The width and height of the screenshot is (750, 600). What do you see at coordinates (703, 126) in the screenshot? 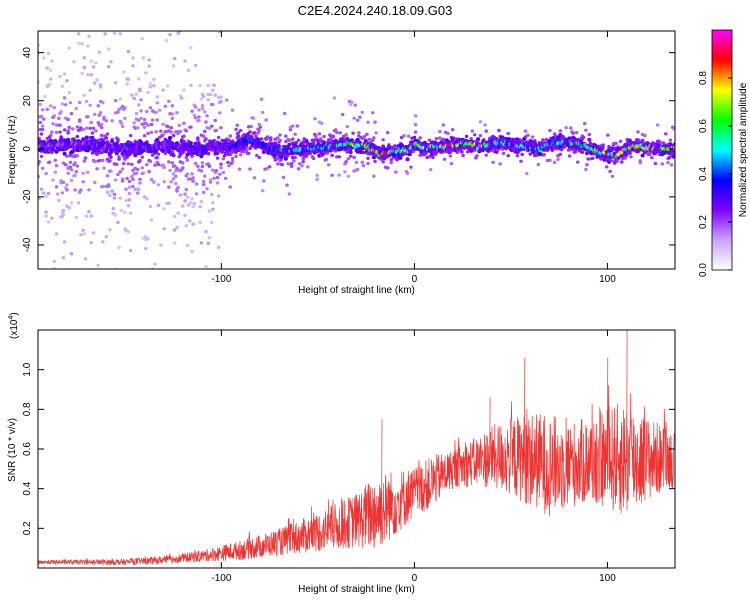
I see `colorbar-tick-label: 0.6` at bounding box center [703, 126].